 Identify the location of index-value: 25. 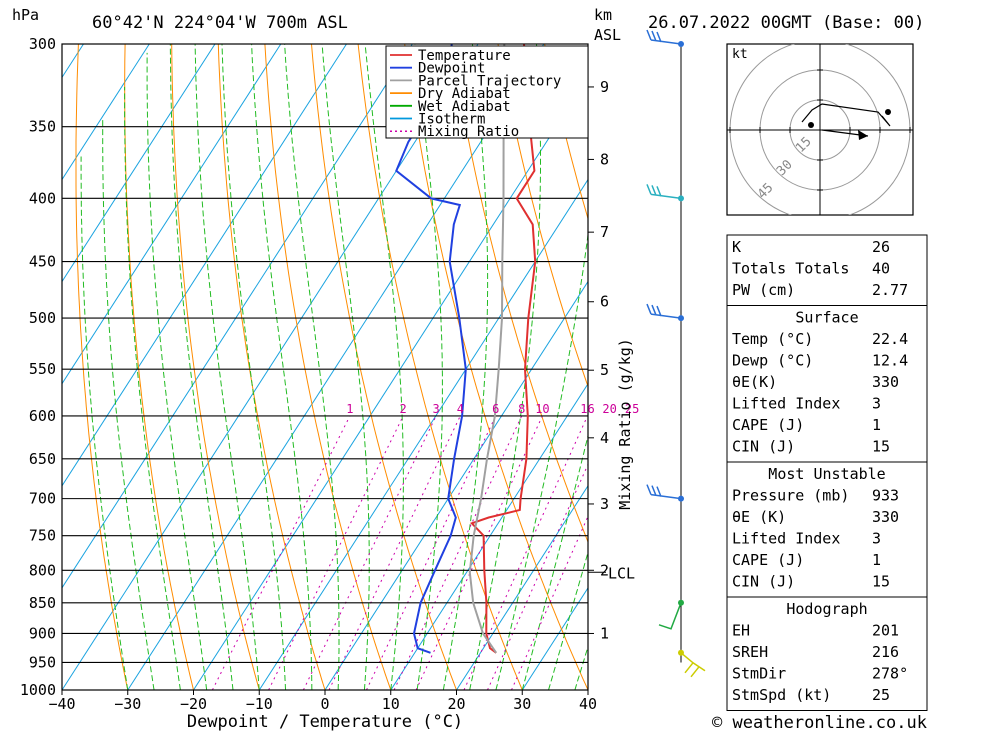
(881, 695).